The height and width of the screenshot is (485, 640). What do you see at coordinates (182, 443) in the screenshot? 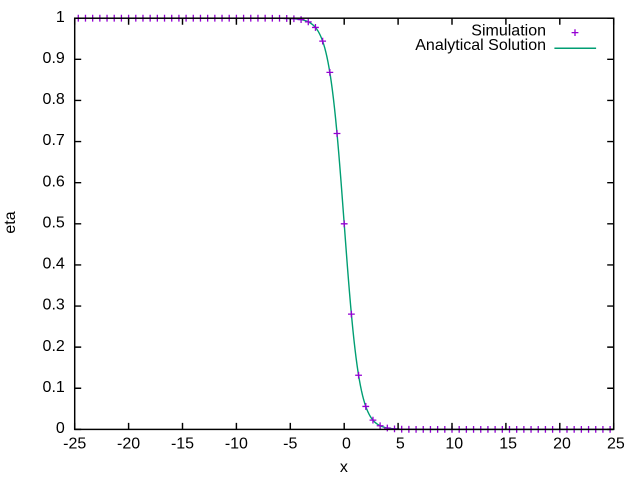
I see `svg-text: -15` at bounding box center [182, 443].